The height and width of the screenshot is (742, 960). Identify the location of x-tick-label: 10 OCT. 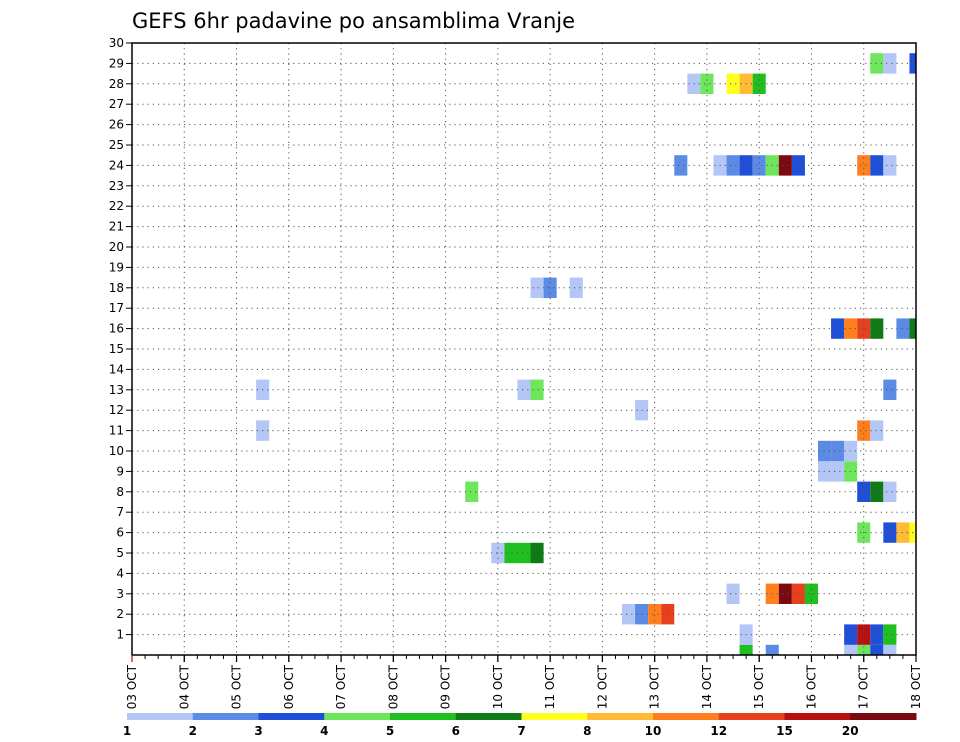
(498, 686).